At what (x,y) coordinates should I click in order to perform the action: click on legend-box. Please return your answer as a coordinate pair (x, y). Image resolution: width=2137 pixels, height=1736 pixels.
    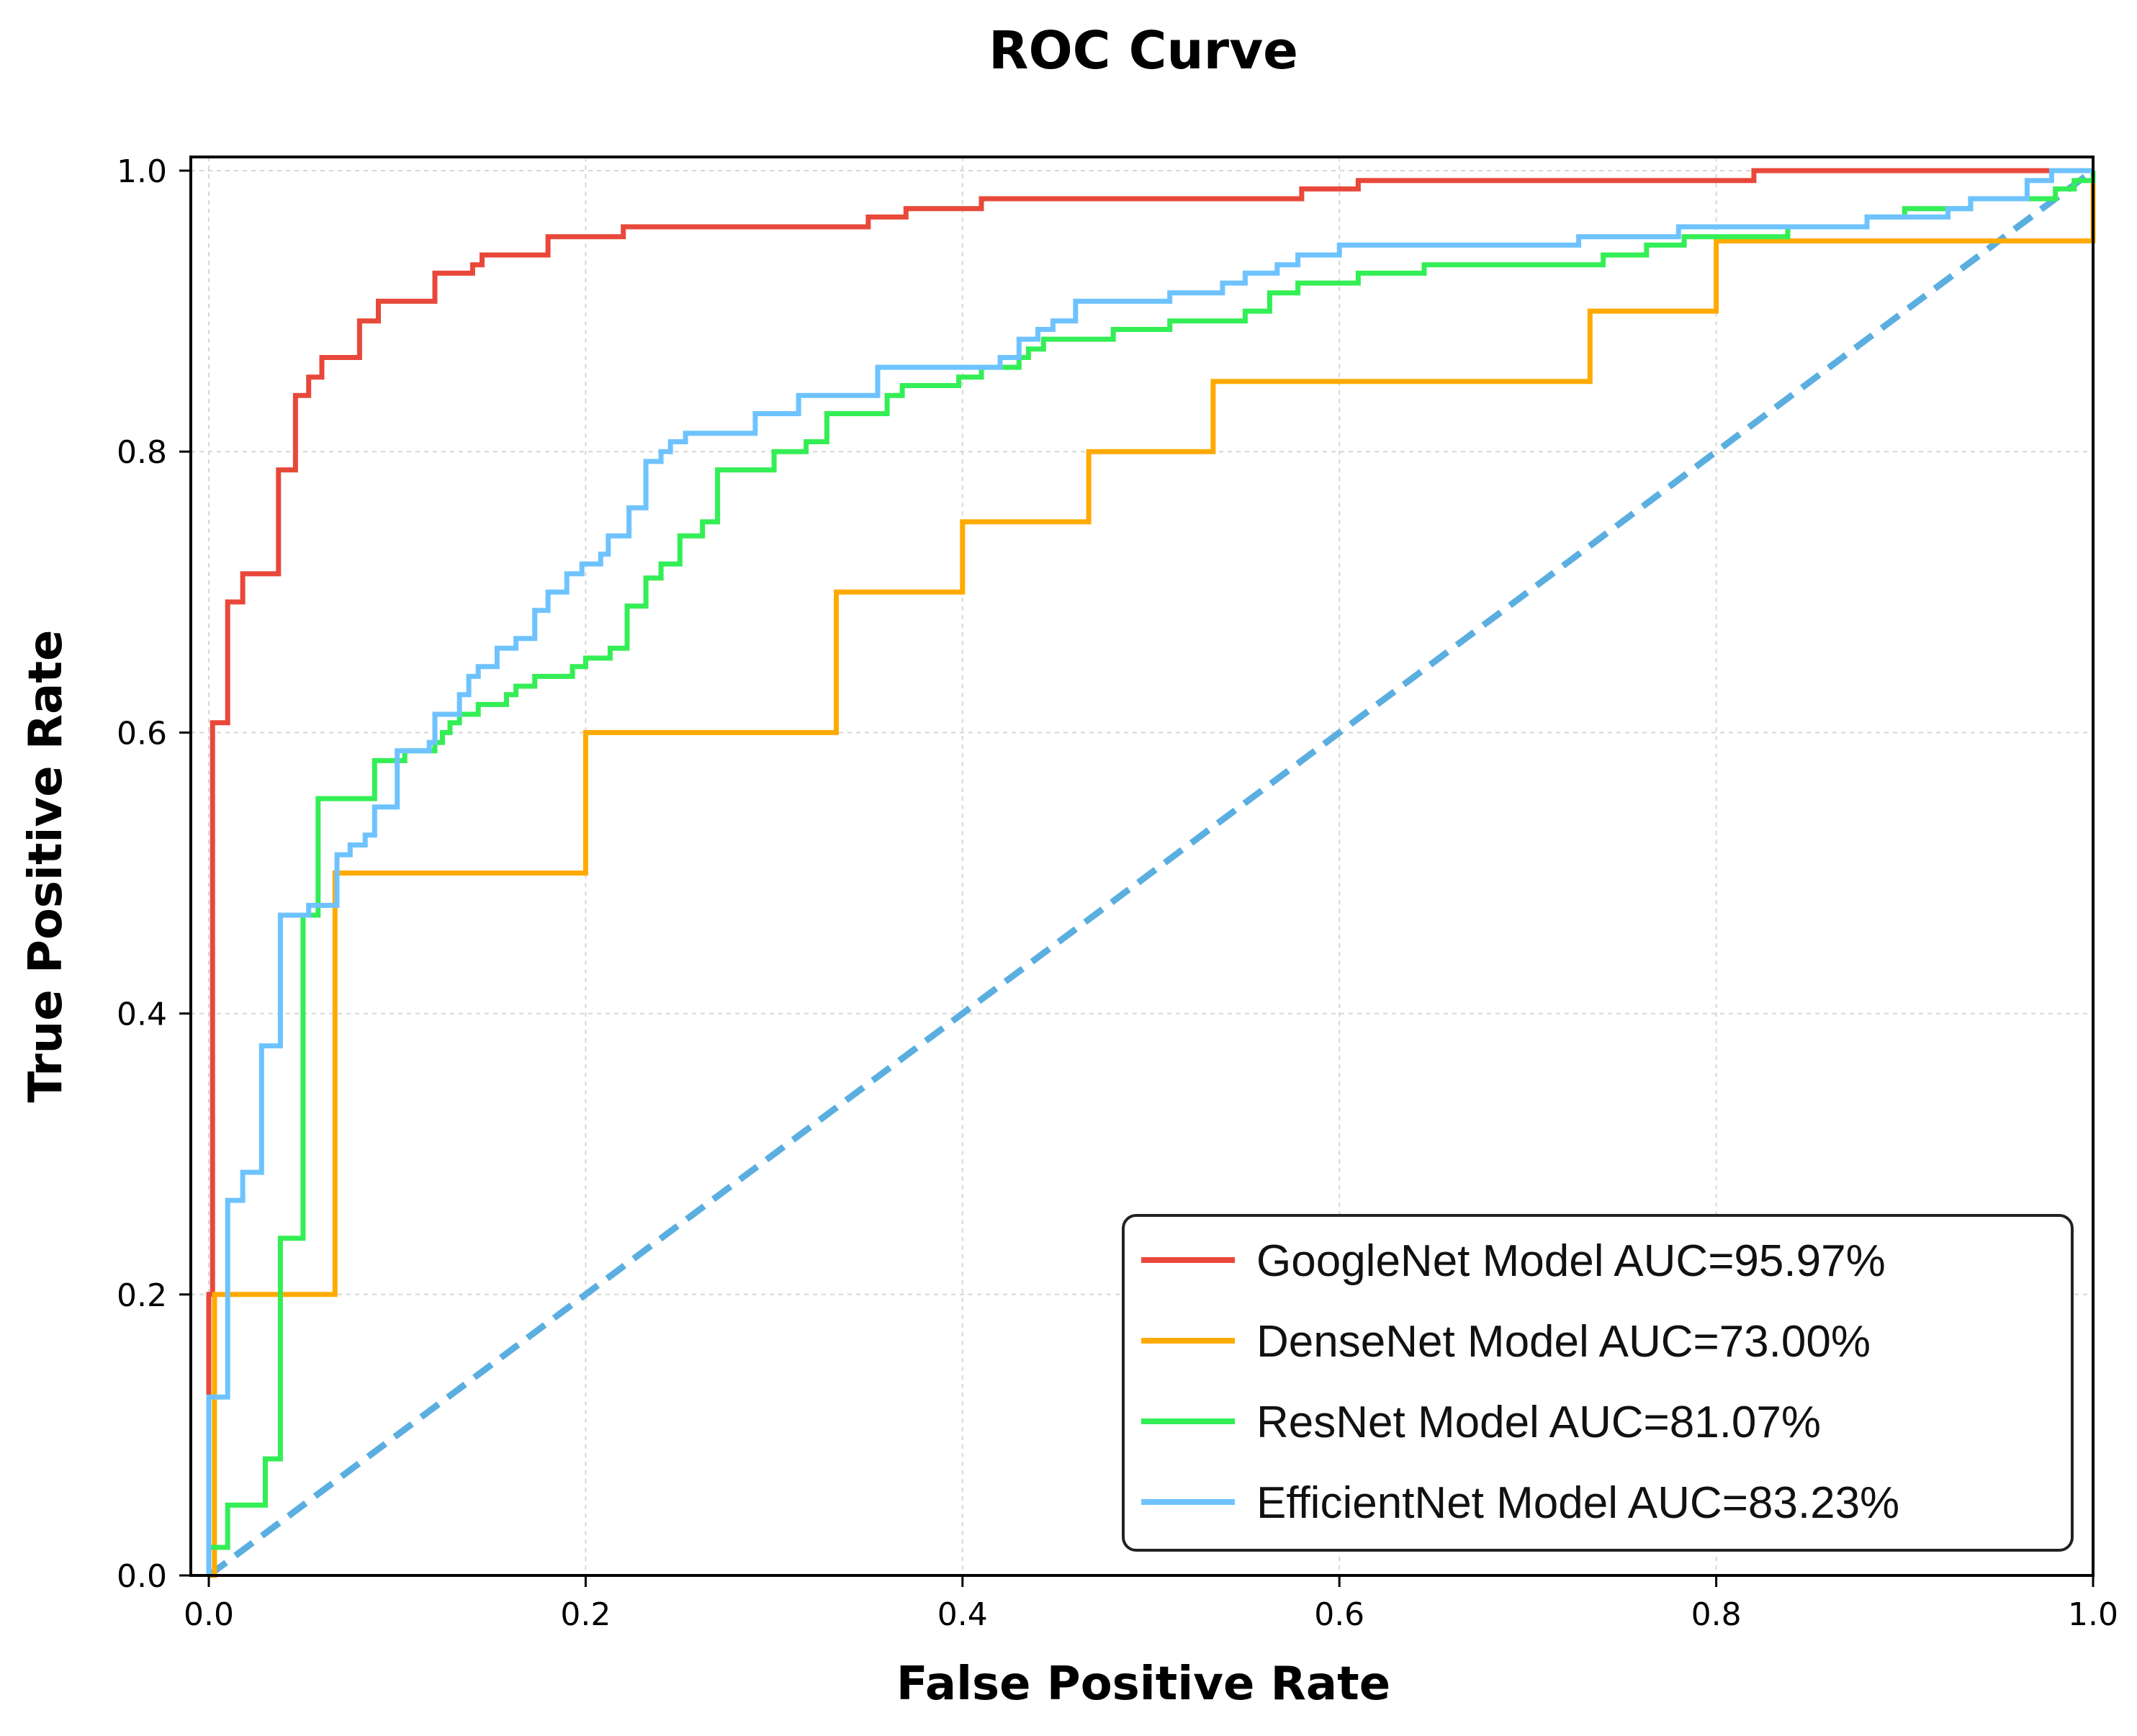
    Looking at the image, I should click on (1598, 1383).